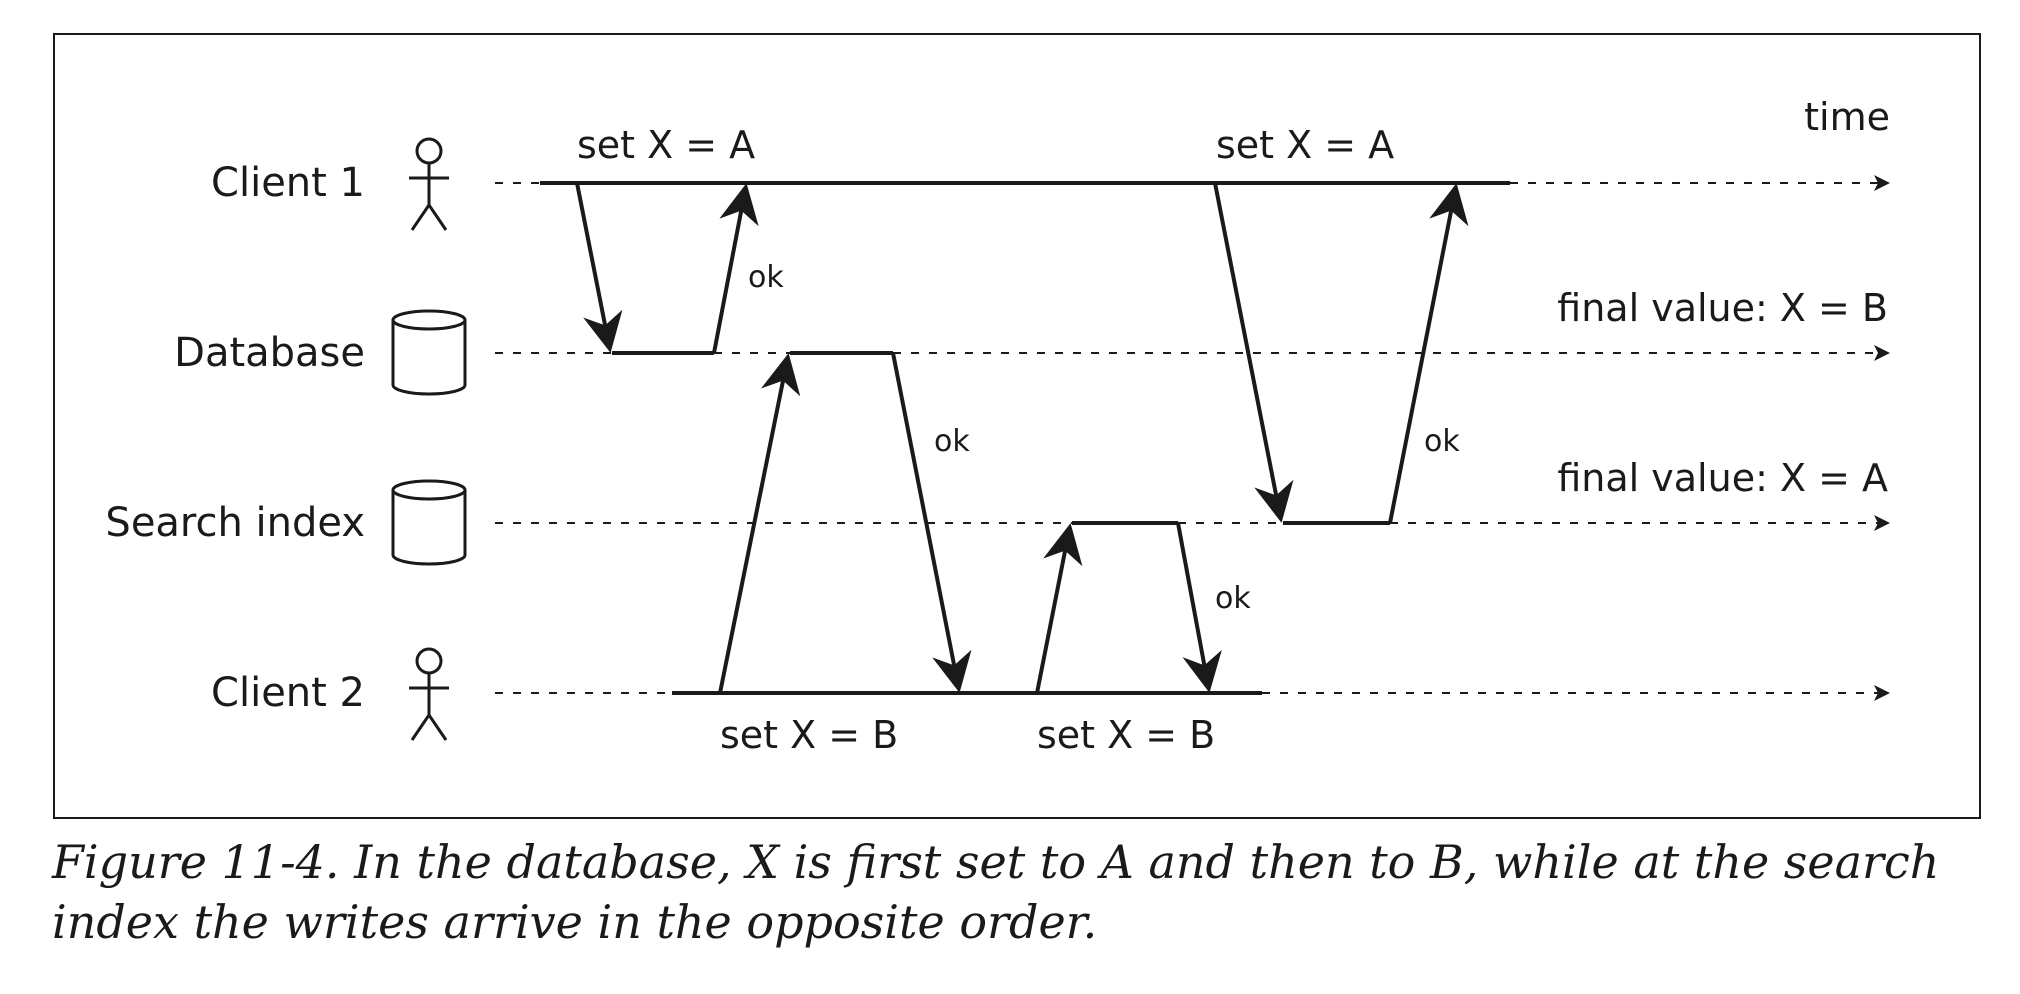 Image resolution: width=2020 pixels, height=994 pixels. Describe the element at coordinates (1722, 478) in the screenshot. I see `final-value-search-index: final value: X = A` at that location.